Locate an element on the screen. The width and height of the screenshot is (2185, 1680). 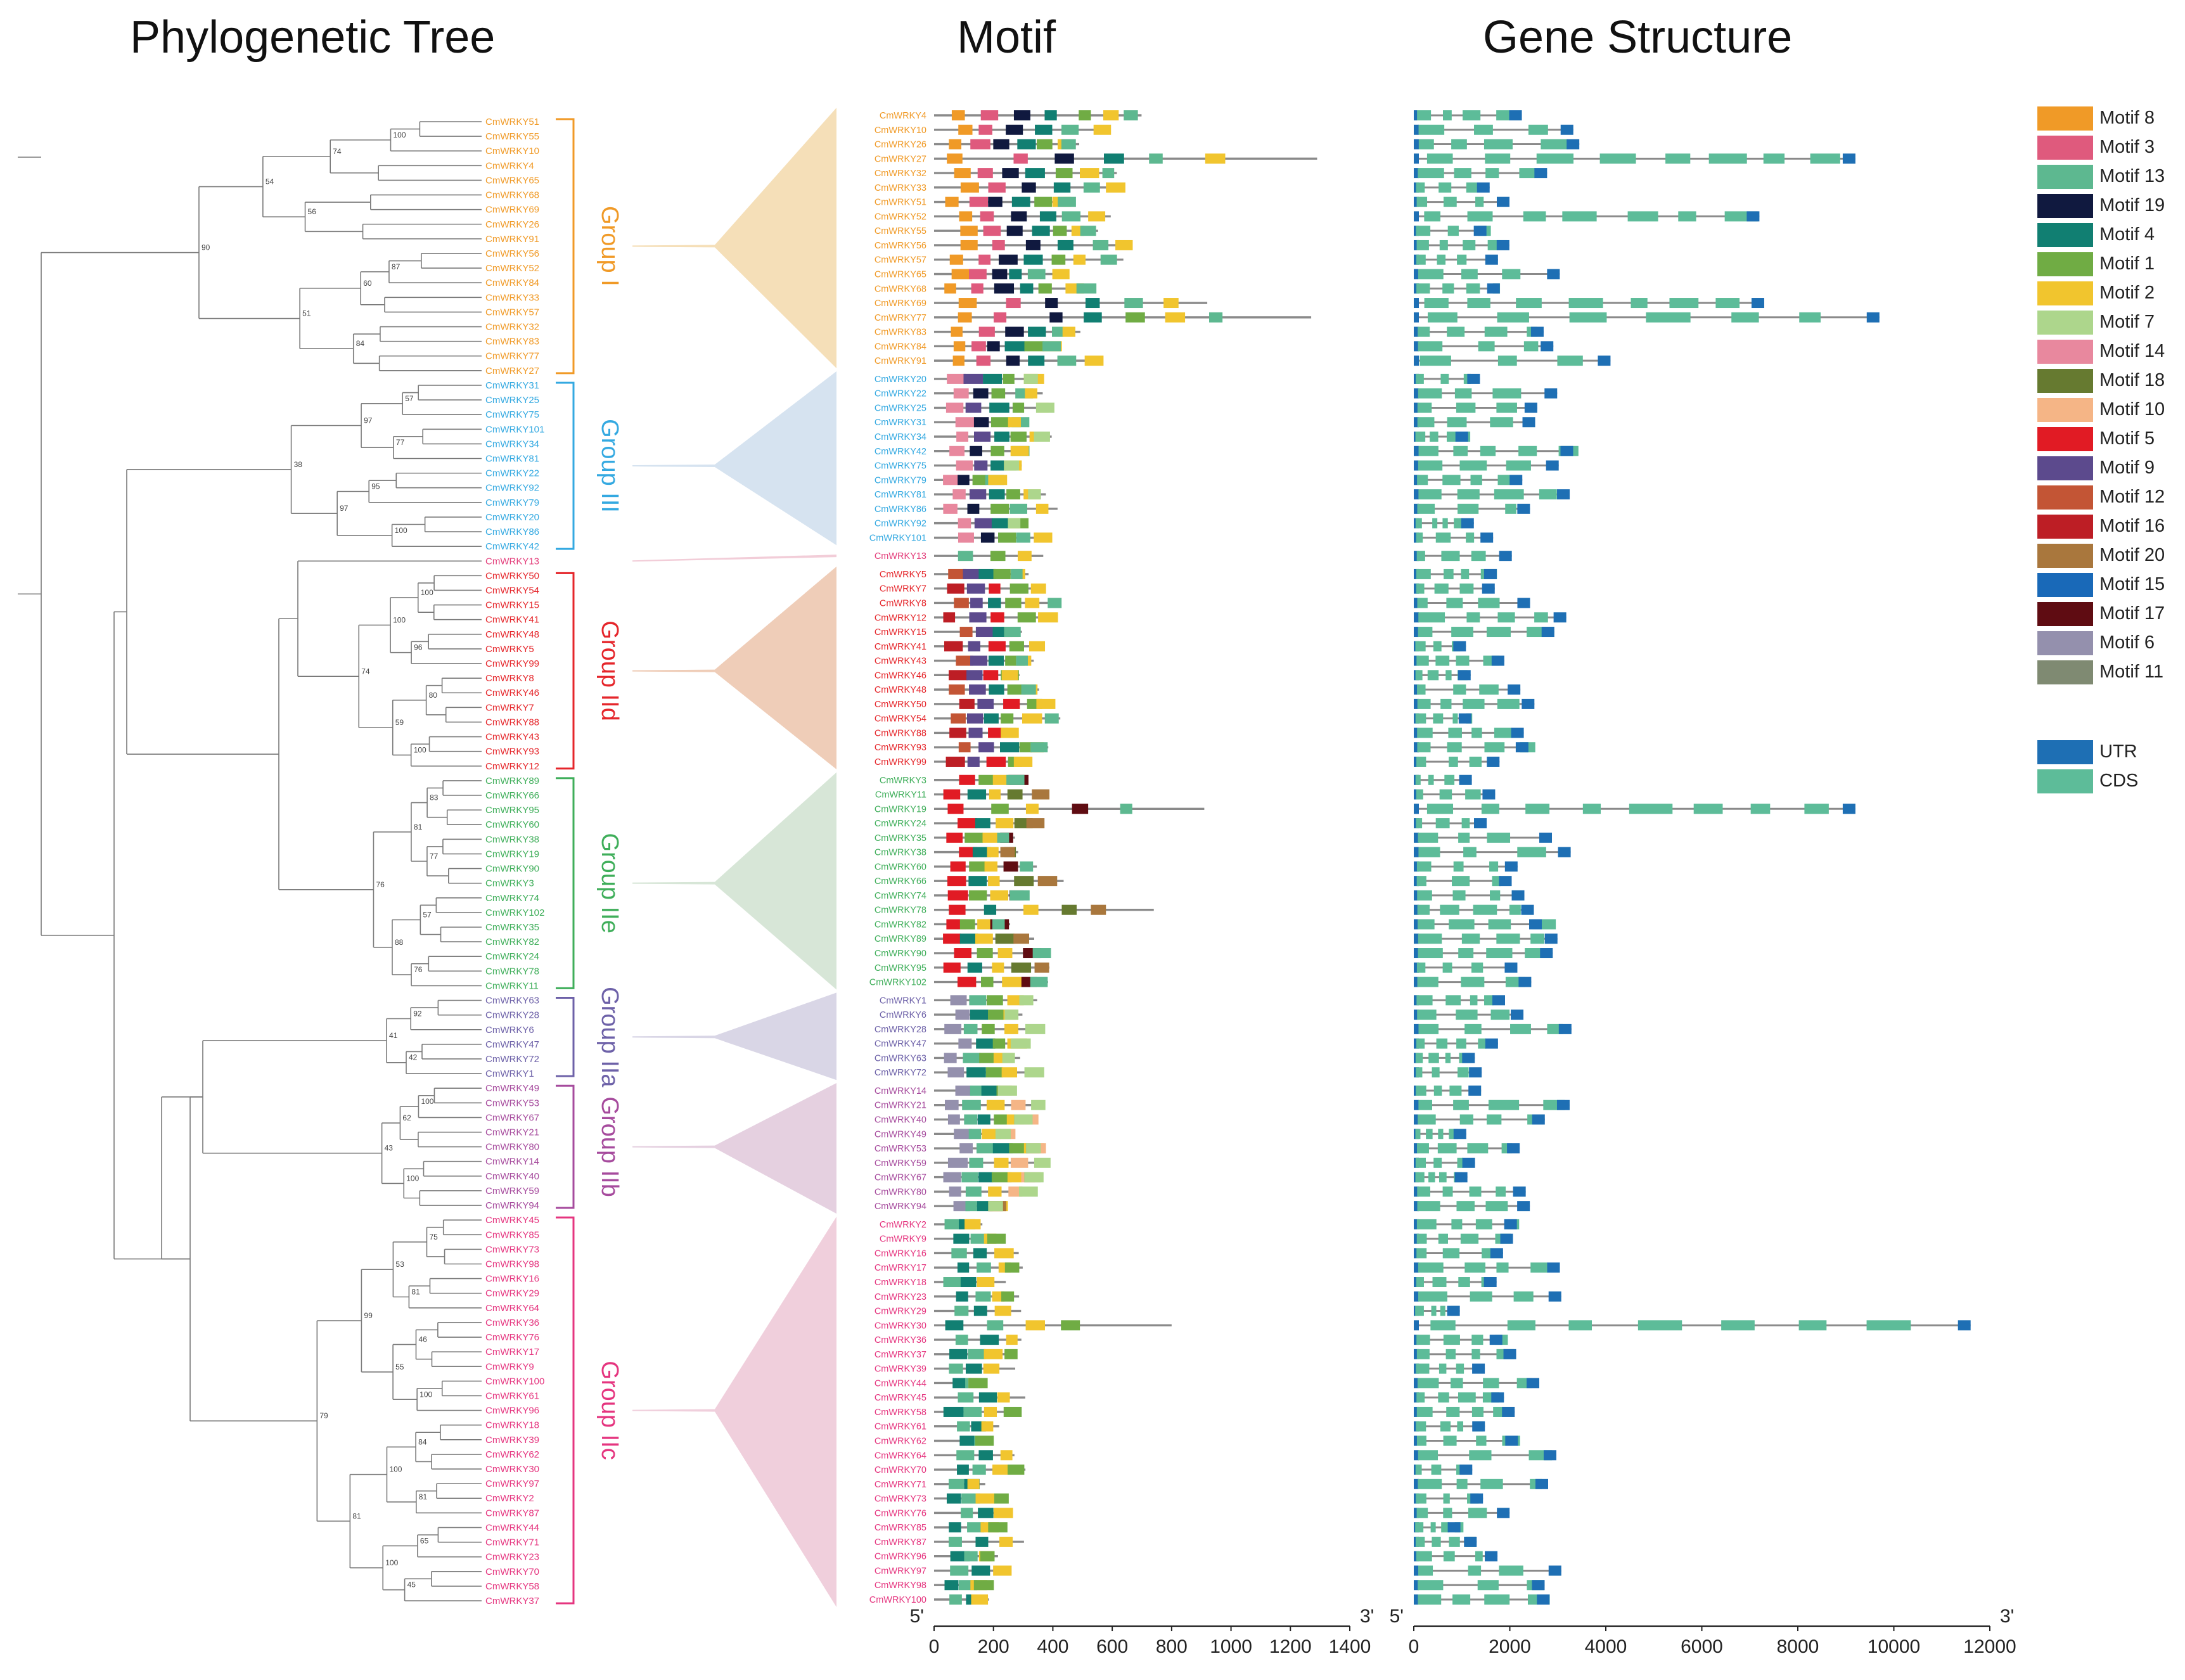
legend-item: Motif 7 is located at coordinates (2107, 323).